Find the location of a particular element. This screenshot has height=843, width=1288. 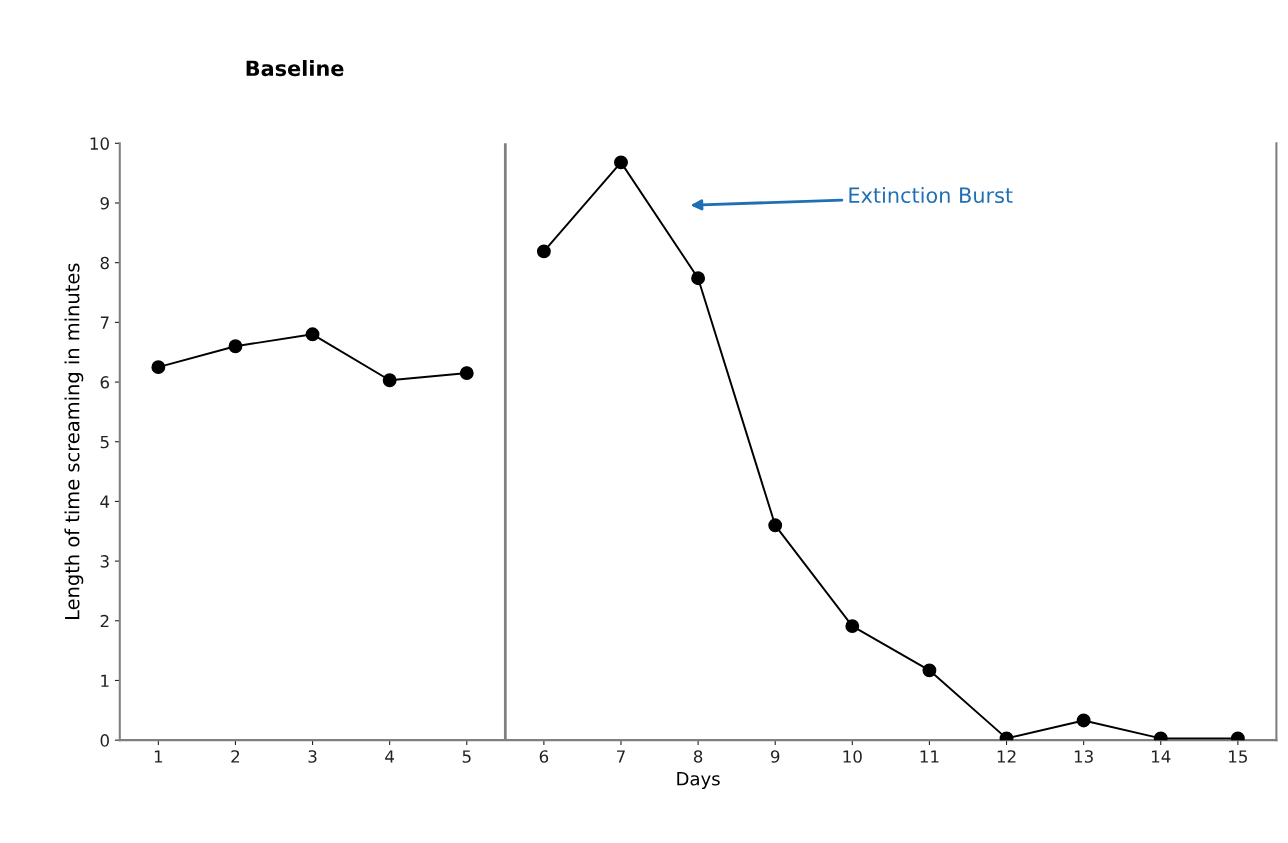

x-tick-label: 9 is located at coordinates (775, 756).